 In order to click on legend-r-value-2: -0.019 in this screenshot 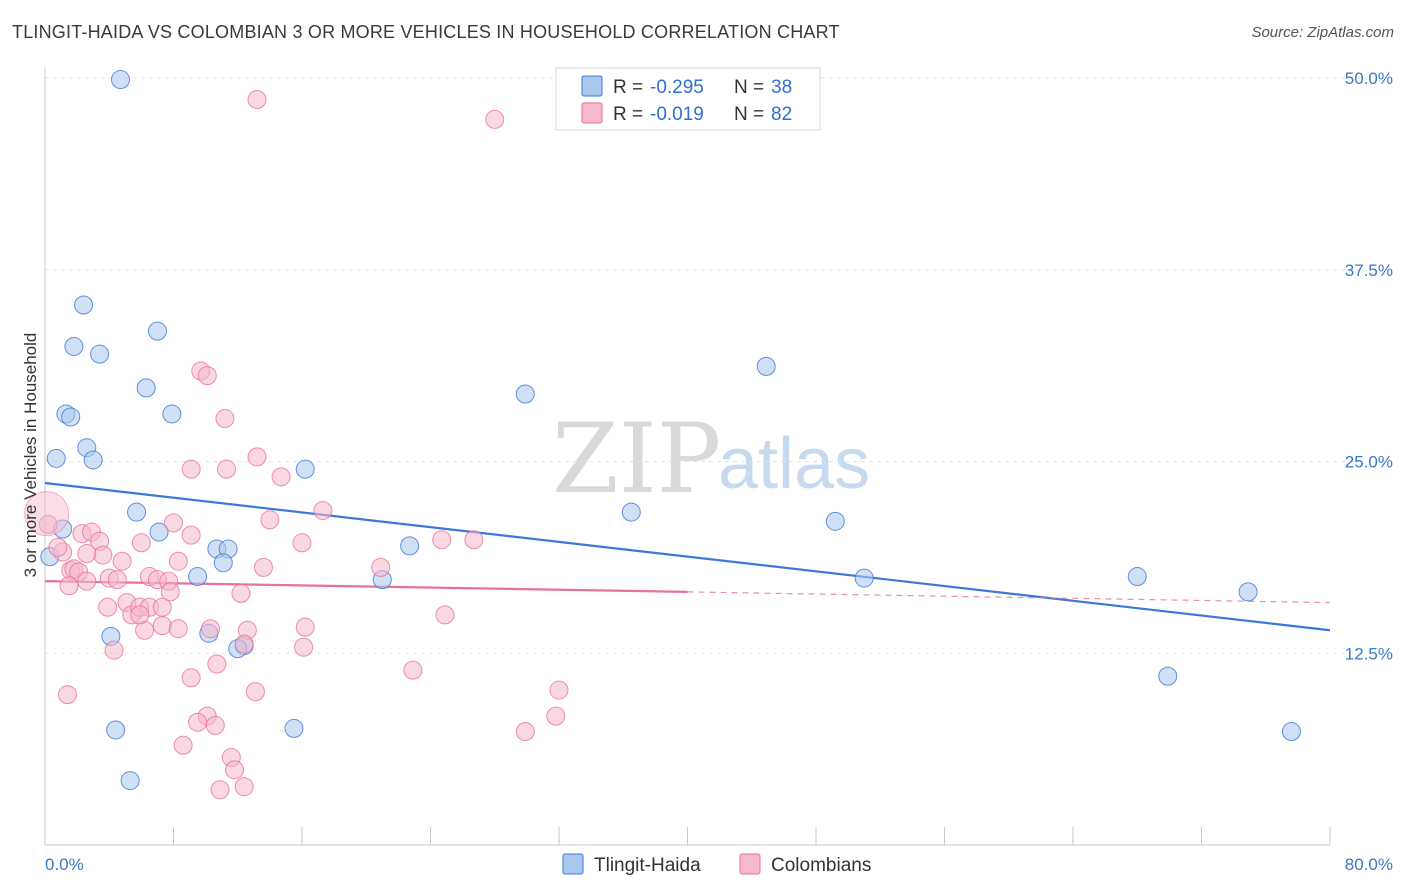, I will do `click(677, 114)`.